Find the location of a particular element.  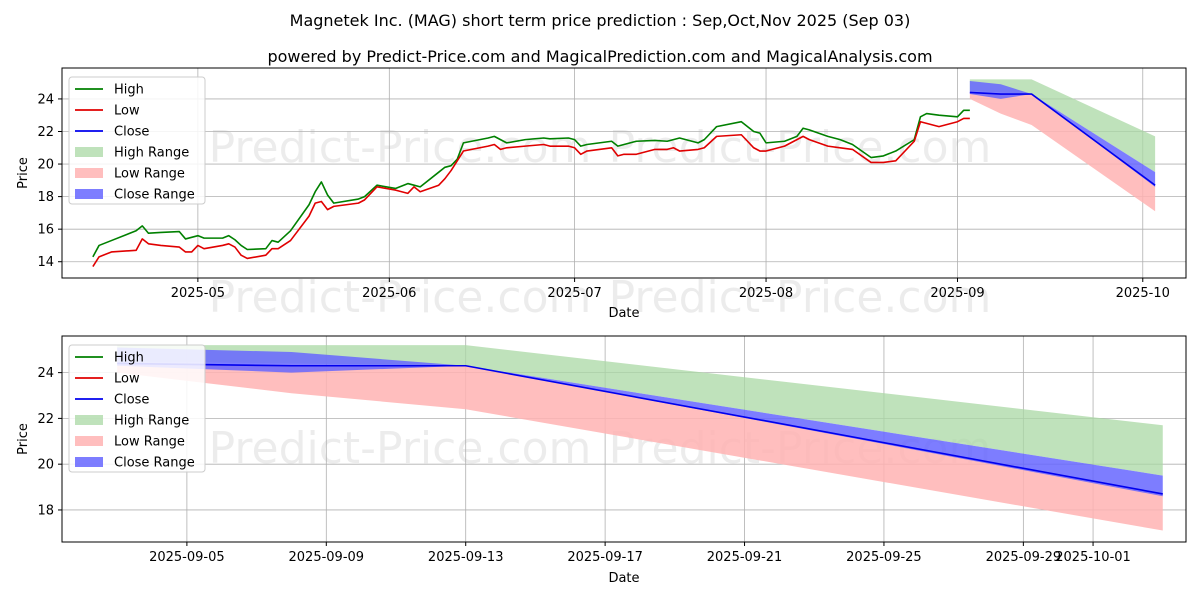

close-series-line is located at coordinates (1062, 138).